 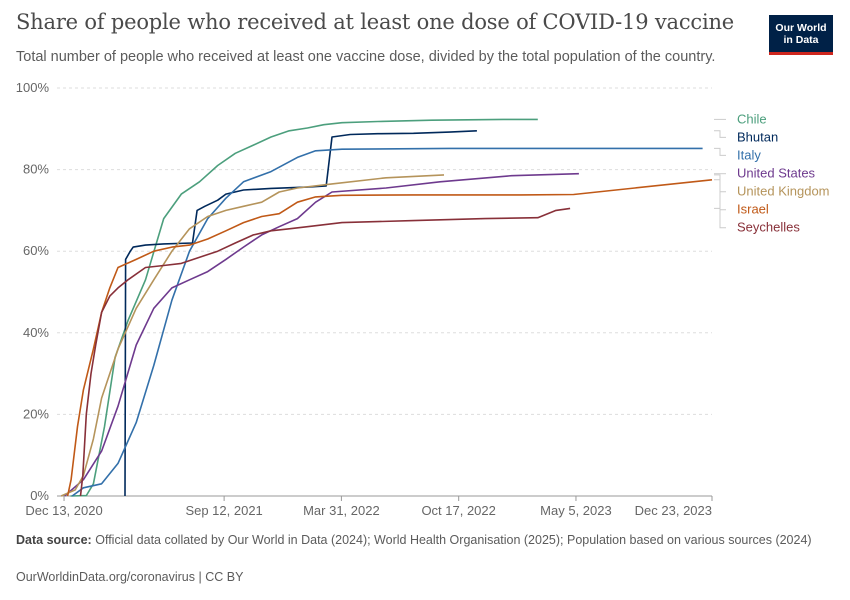 What do you see at coordinates (39, 495) in the screenshot?
I see `y-tick-label: 0%` at bounding box center [39, 495].